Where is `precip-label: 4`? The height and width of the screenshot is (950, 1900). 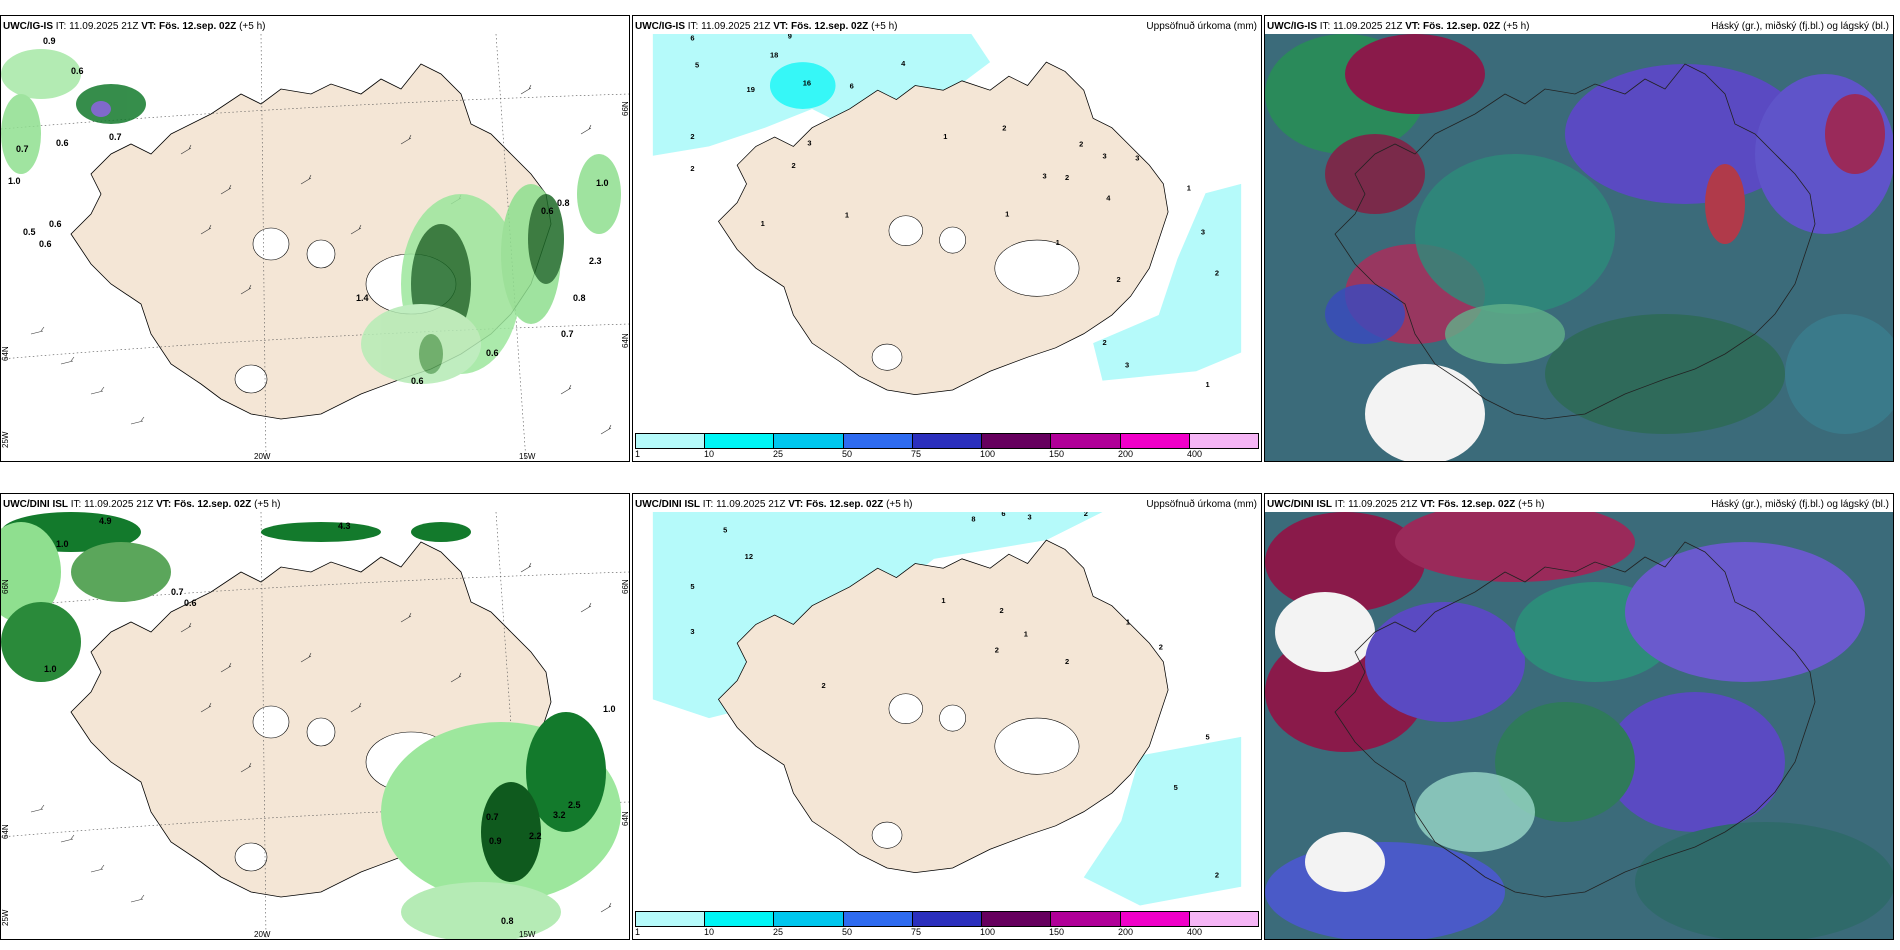
precip-label: 4 is located at coordinates (903, 63).